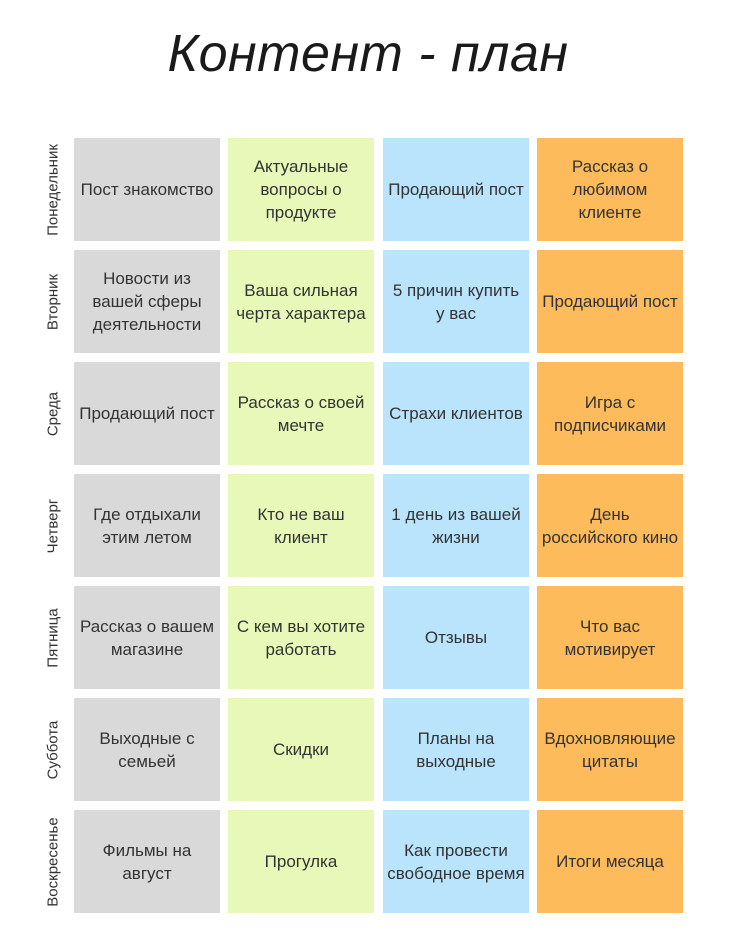  What do you see at coordinates (147, 525) in the screenshot?
I see `table-cell: Где отдыхали этим летом` at bounding box center [147, 525].